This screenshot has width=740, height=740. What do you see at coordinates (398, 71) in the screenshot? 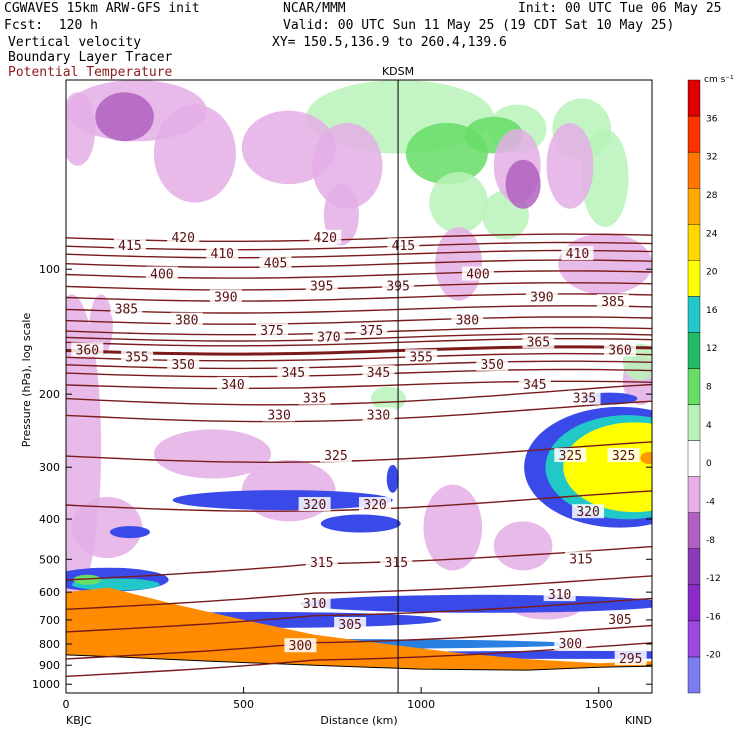
I see `station-marker-label: KDSM` at bounding box center [398, 71].